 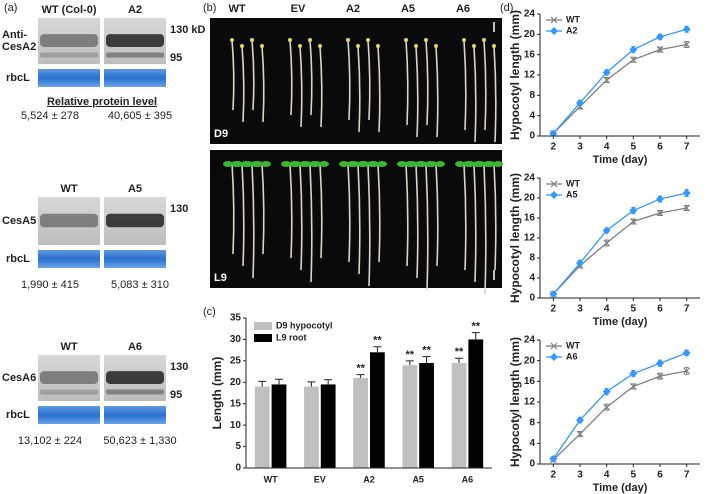 What do you see at coordinates (291, 337) in the screenshot?
I see `legend-label: L9 root` at bounding box center [291, 337].